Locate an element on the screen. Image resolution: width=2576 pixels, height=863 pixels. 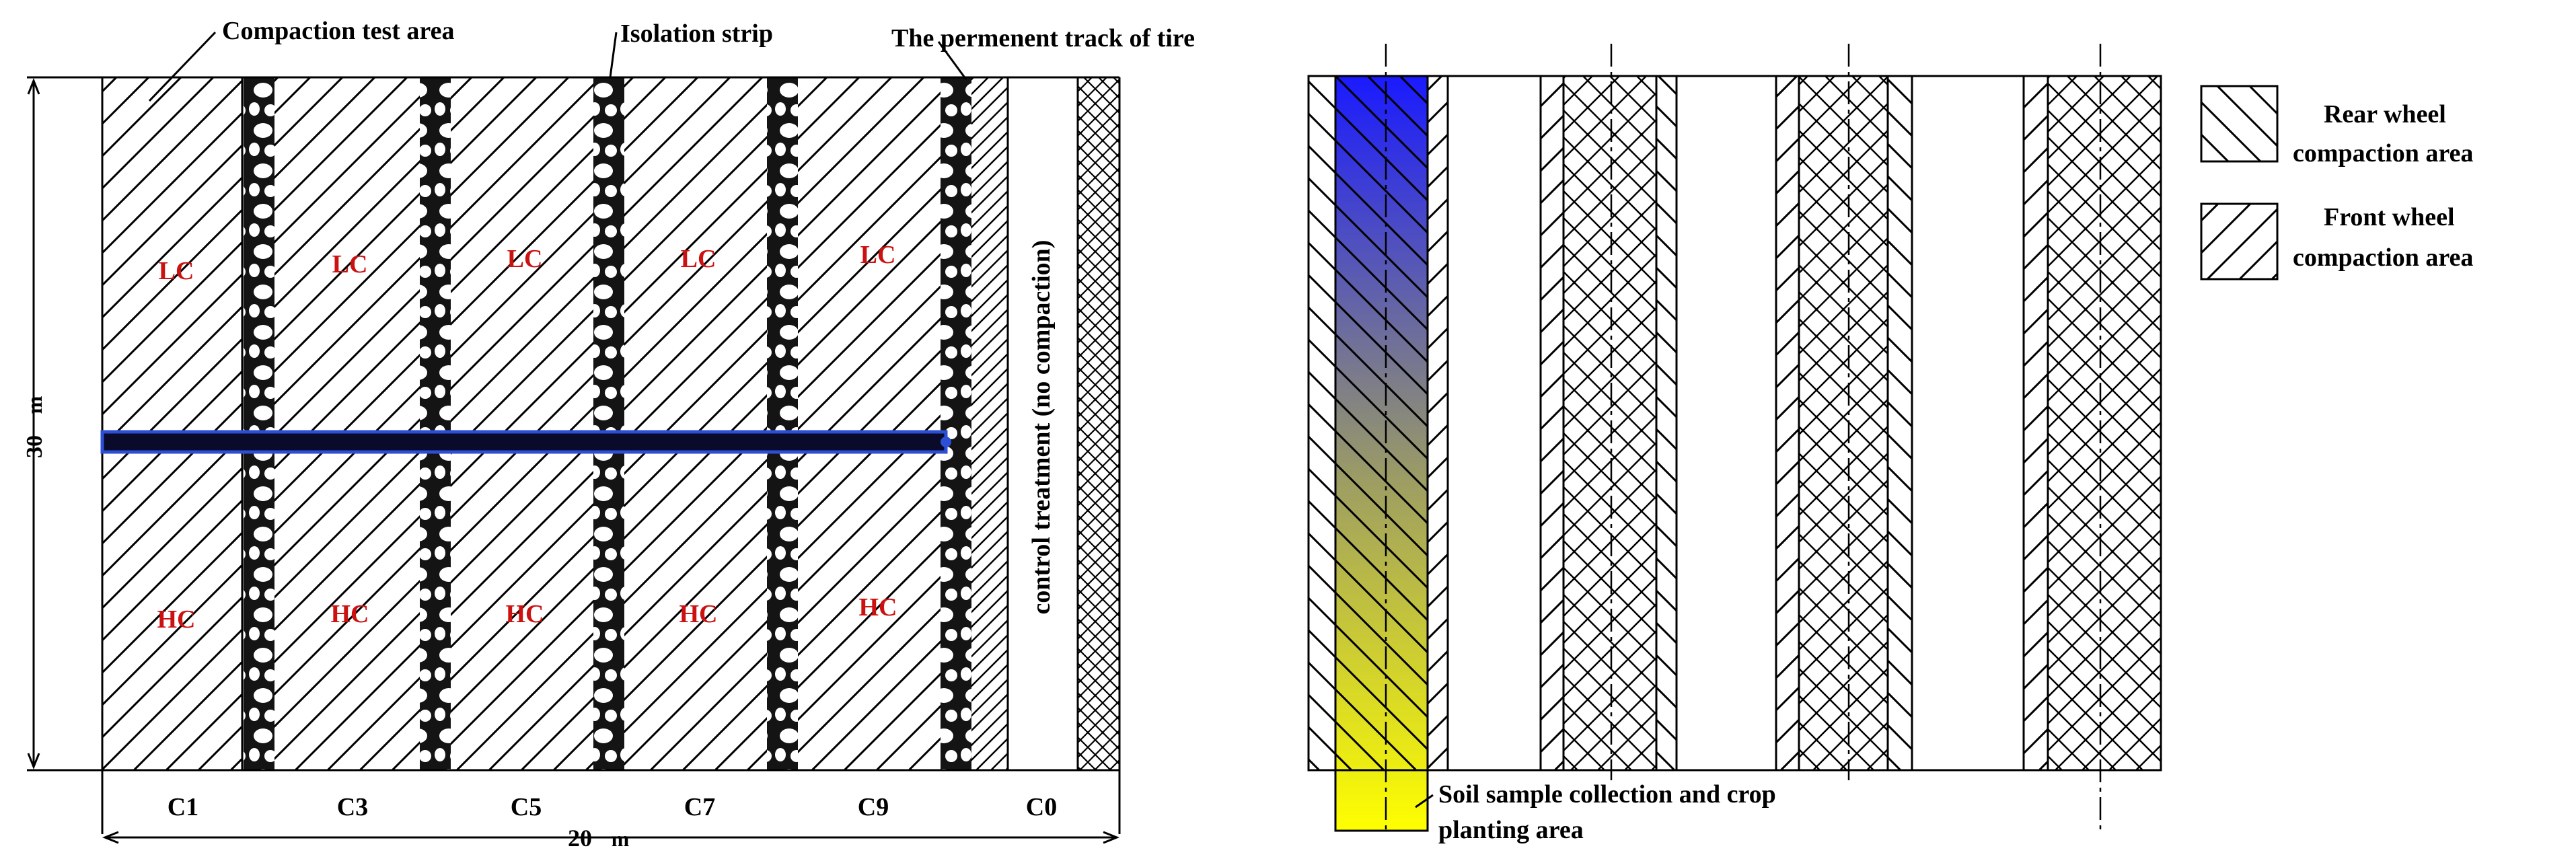
legend-rear-swatch is located at coordinates (2239, 124).